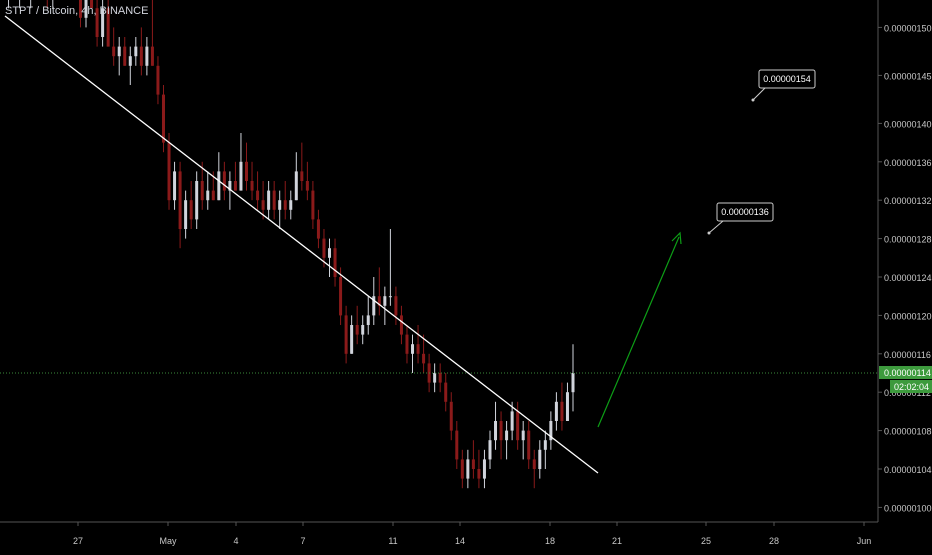  I want to click on price-tick-label: 0.00000100, so click(908, 508).